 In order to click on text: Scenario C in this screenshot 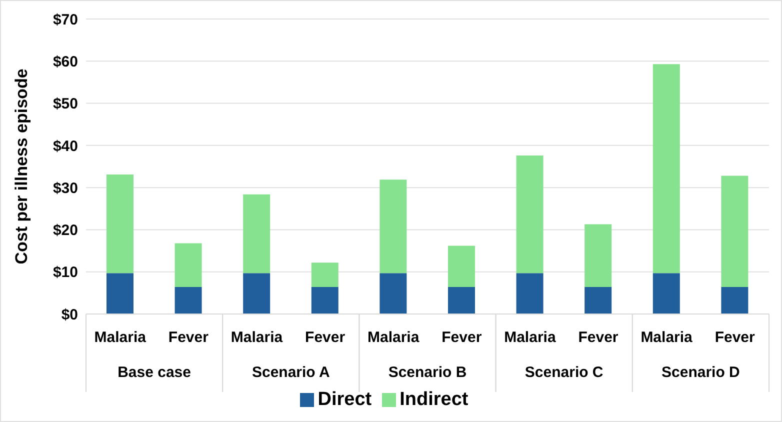, I will do `click(564, 372)`.